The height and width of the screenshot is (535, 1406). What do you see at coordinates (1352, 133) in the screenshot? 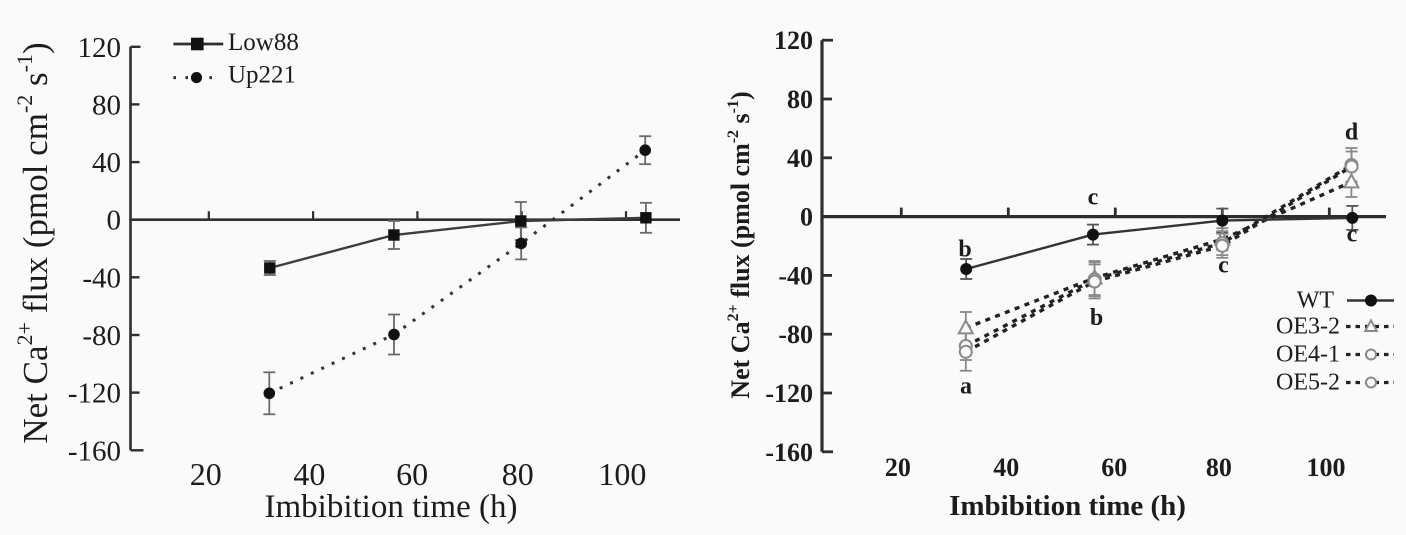
I see `svg-text: d` at bounding box center [1352, 133].